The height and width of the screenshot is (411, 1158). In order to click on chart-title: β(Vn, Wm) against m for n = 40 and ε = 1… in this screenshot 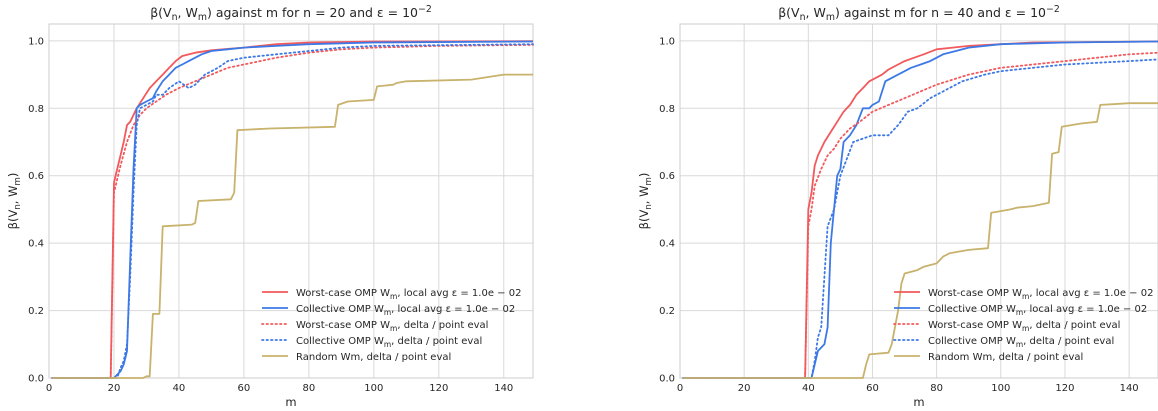, I will do `click(919, 13)`.